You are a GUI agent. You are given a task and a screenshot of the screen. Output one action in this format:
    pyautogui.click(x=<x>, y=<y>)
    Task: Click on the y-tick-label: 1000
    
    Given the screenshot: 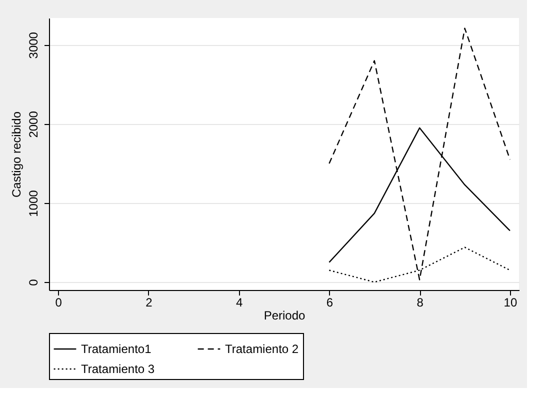 What is the action you would take?
    pyautogui.click(x=33, y=203)
    